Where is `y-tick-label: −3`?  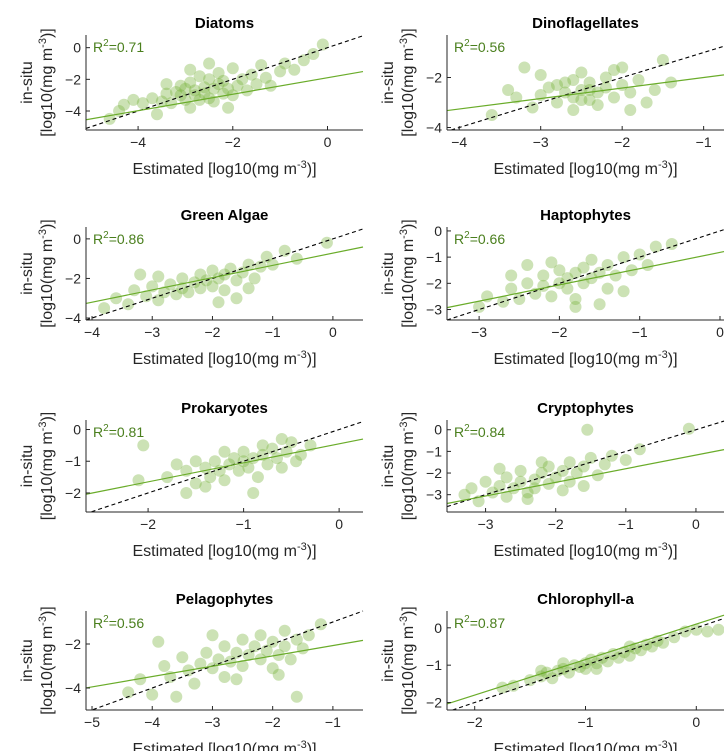 y-tick-label: −3 is located at coordinates (434, 310).